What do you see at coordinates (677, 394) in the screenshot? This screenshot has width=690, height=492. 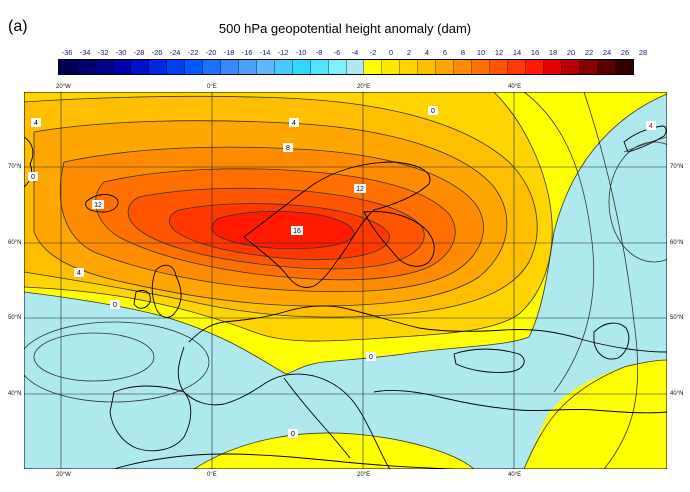 I see `lat-label-right-4: 40°N` at bounding box center [677, 394].